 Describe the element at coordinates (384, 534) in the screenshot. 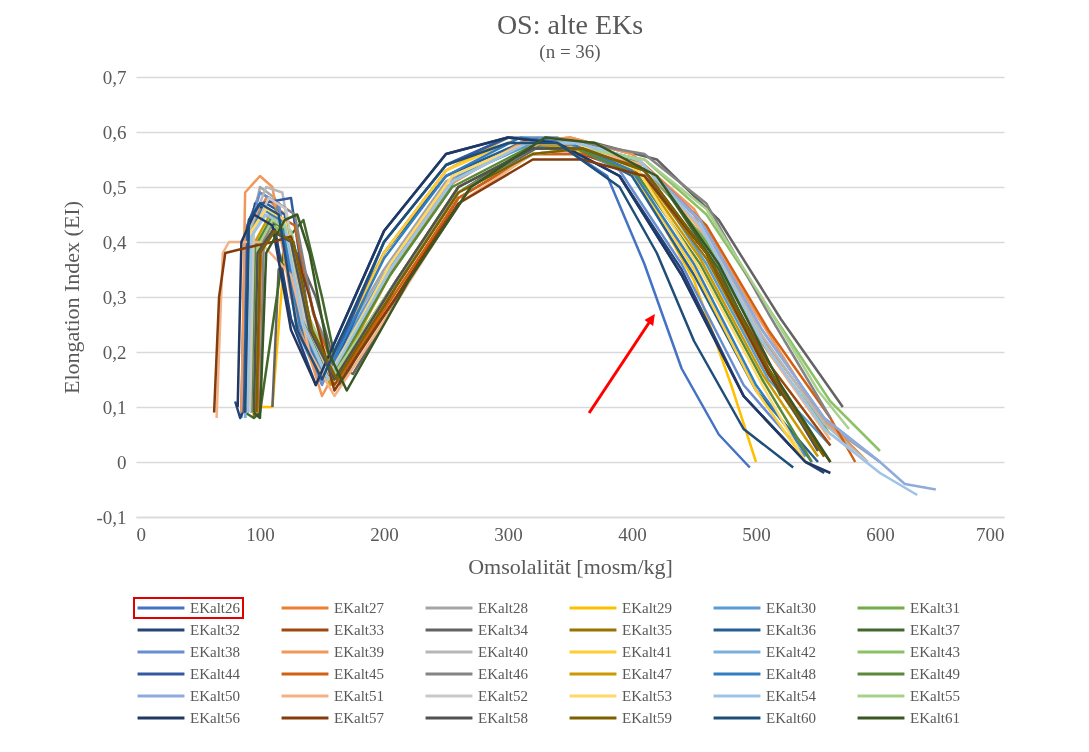

I see `x-tick-label: 200` at that location.